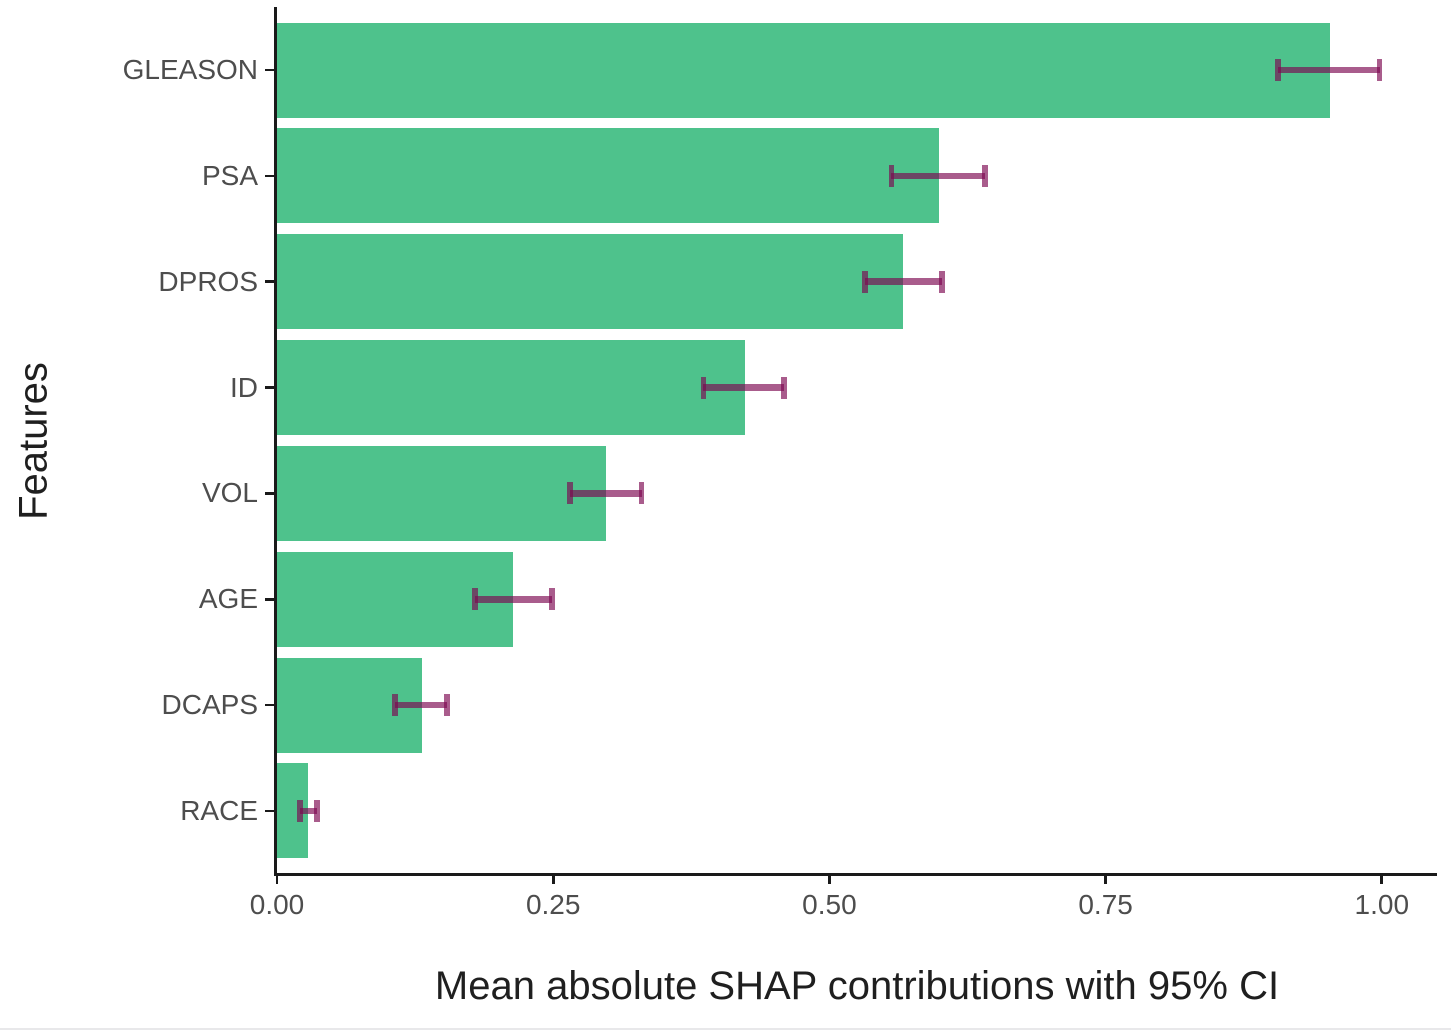  What do you see at coordinates (1105, 879) in the screenshot?
I see `x-tick-0.75` at bounding box center [1105, 879].